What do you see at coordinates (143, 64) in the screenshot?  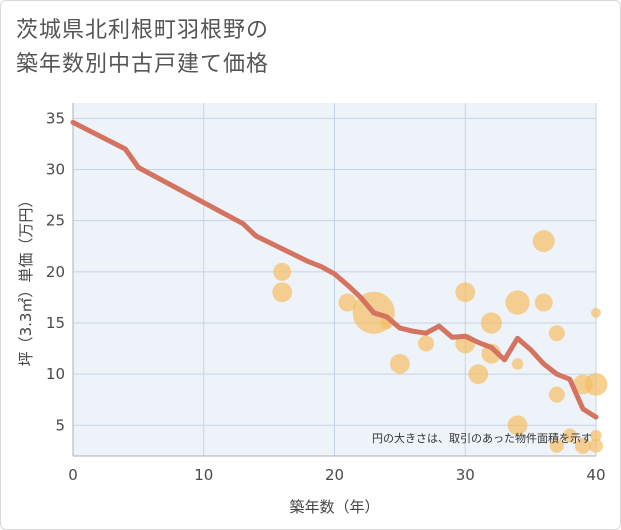 I see `chart-title-line-2: 築年数別中古戸建て価格` at bounding box center [143, 64].